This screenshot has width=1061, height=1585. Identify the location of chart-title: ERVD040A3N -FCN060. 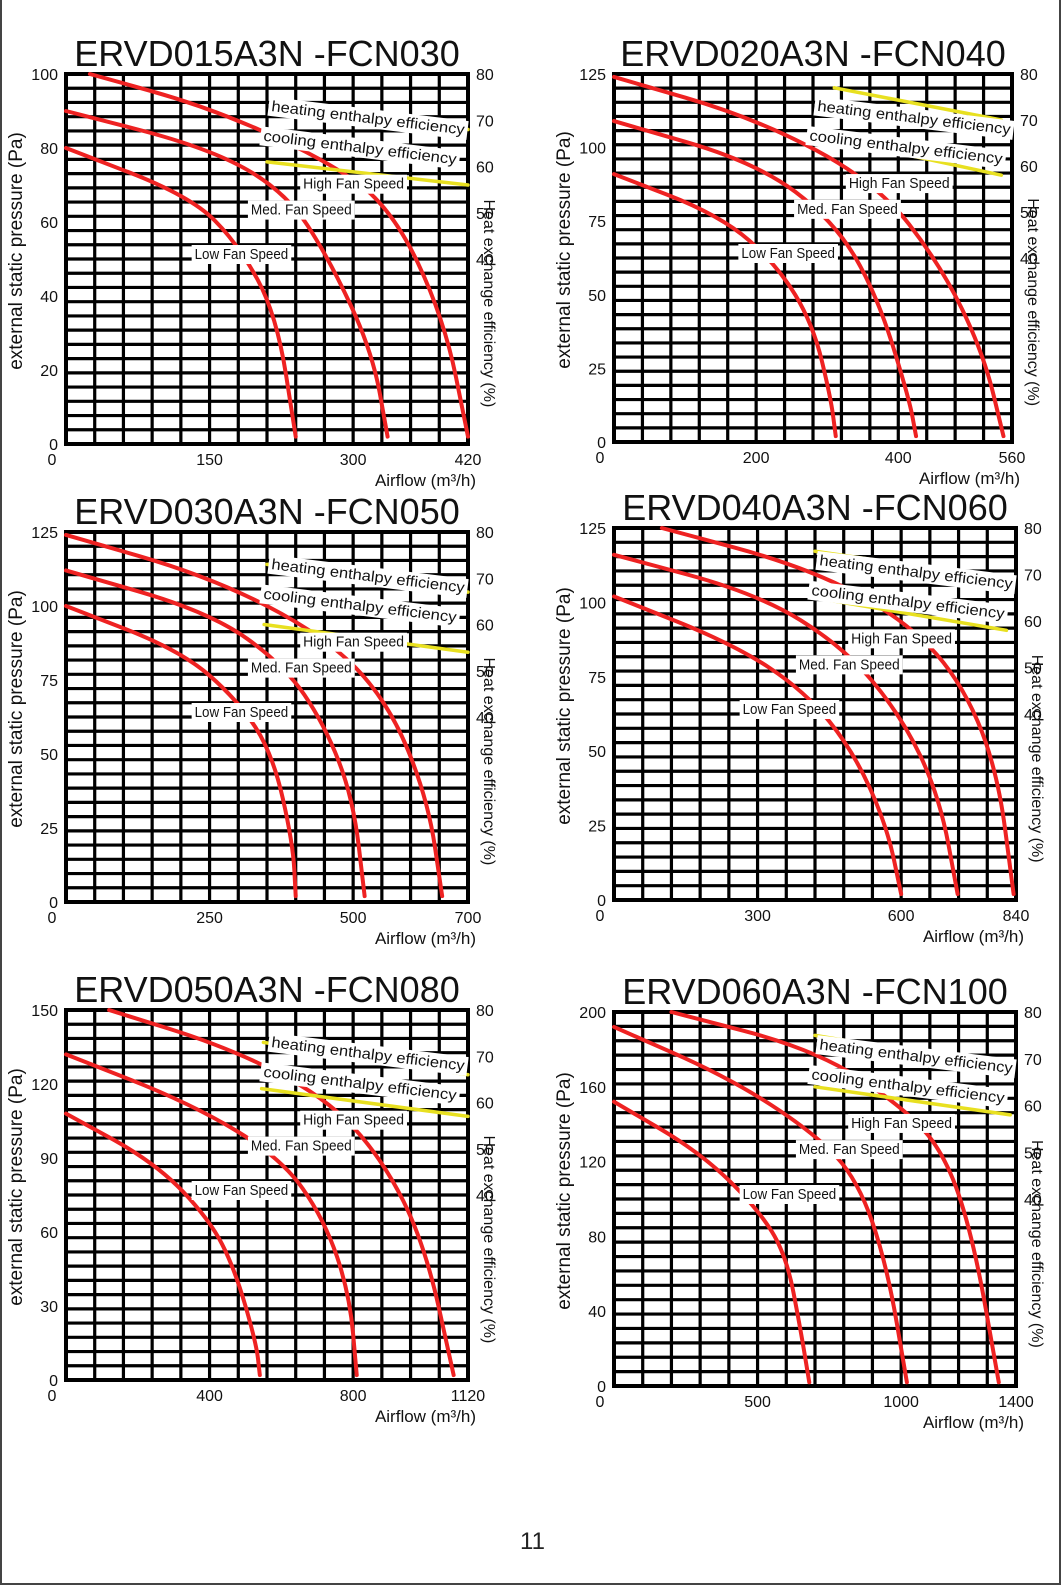
(815, 507).